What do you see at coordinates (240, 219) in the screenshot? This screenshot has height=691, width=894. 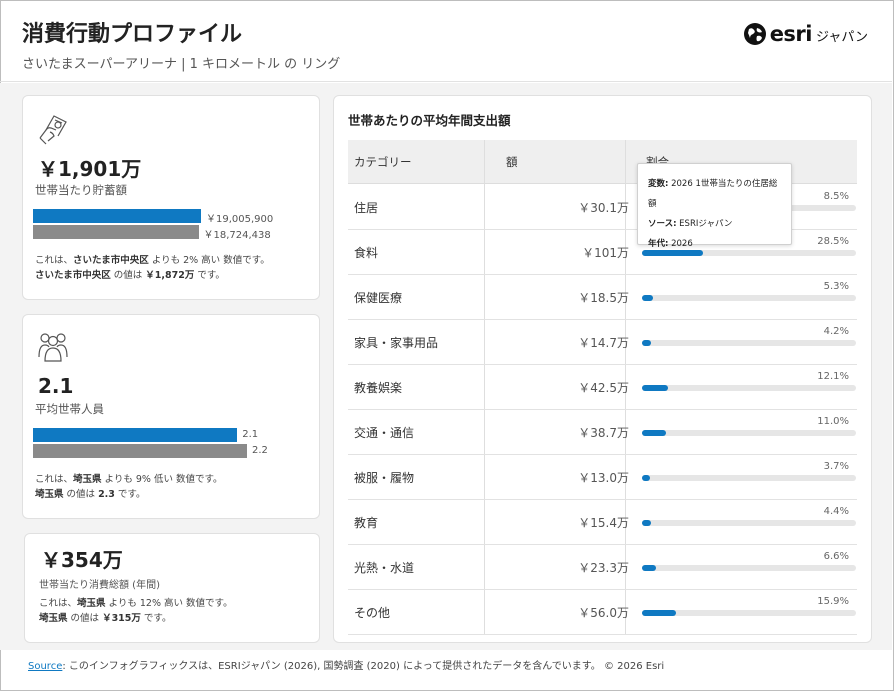 I see `savings-bar-area-label: ￥19,005,900` at bounding box center [240, 219].